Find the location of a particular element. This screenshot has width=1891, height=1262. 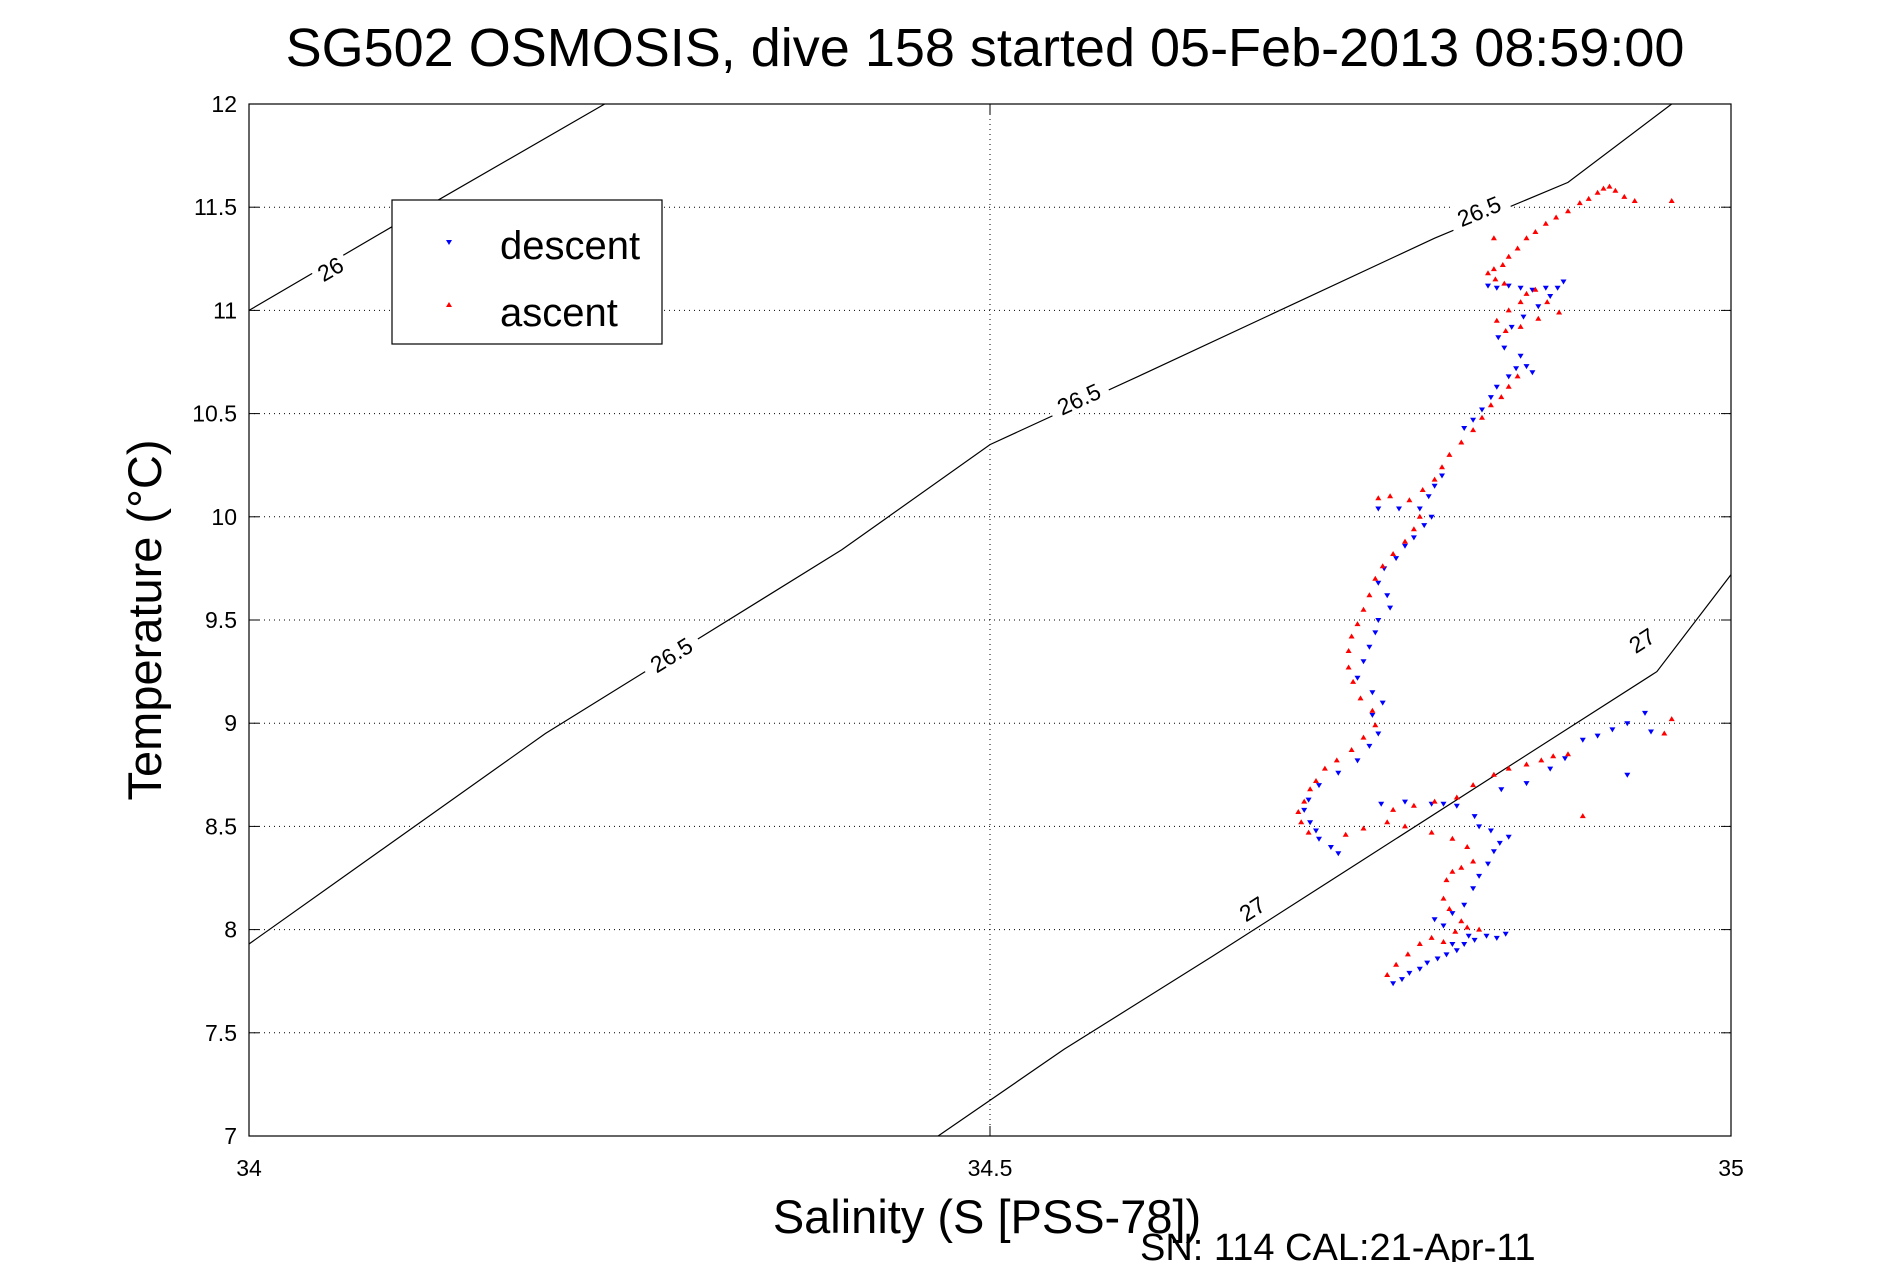

x-axis-label: Salinity (S [PSS-78]) is located at coordinates (987, 1216).